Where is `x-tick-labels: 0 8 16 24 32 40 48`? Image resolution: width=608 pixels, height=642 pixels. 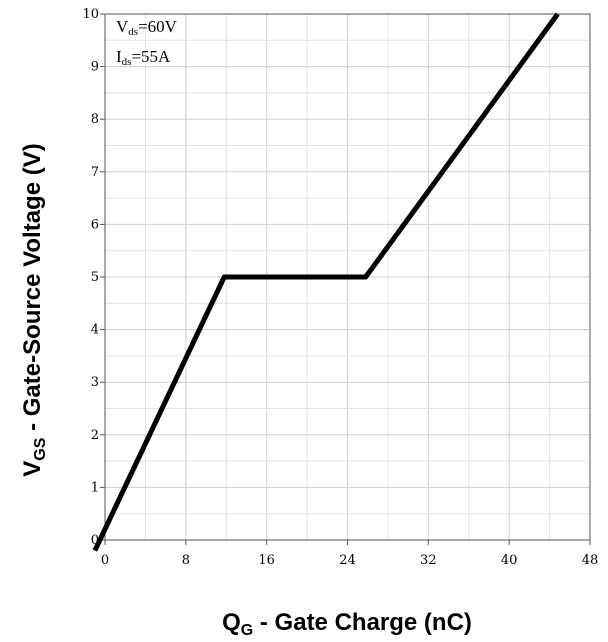 x-tick-labels: 0 8 16 24 32 40 48 is located at coordinates (349, 554).